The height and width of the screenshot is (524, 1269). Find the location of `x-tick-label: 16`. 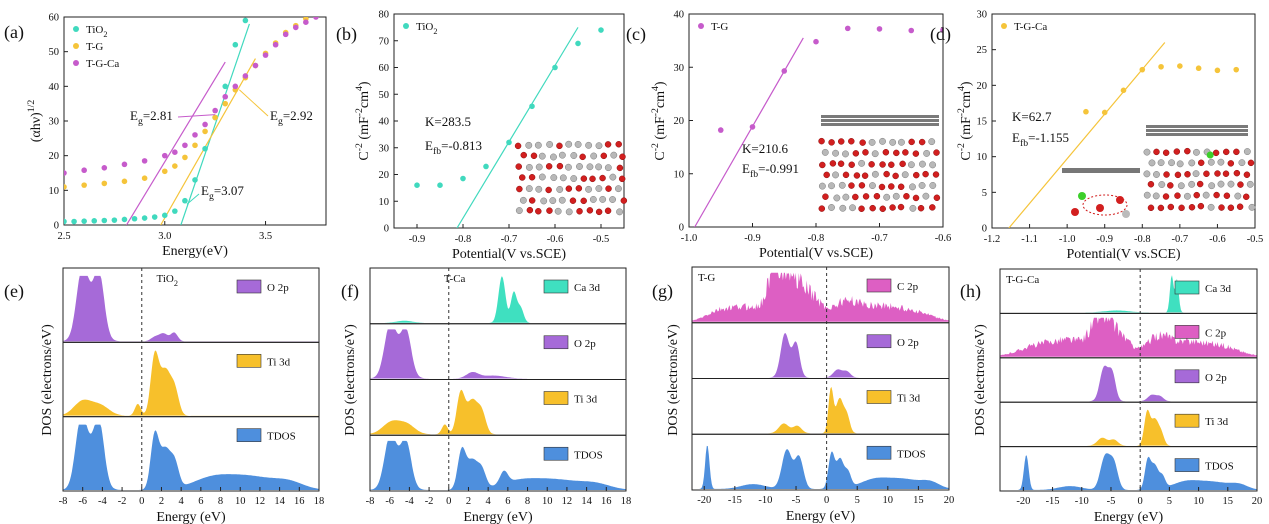

x-tick-label: 16 is located at coordinates (299, 501).